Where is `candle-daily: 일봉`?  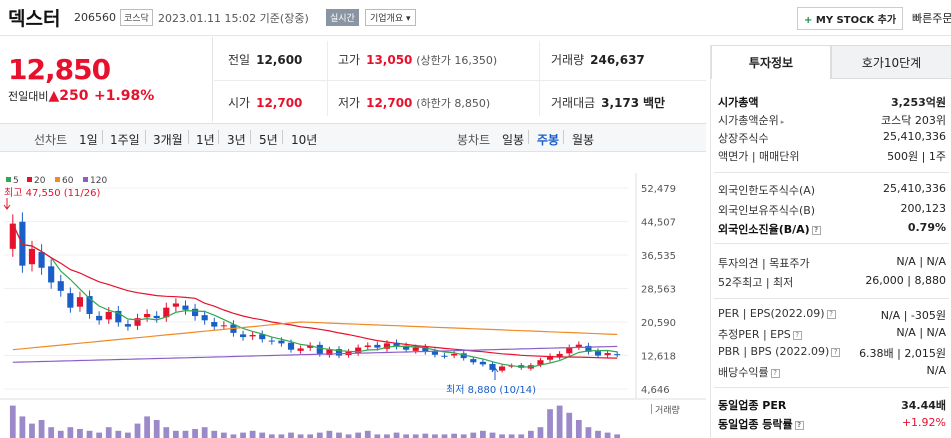
candle-daily: 일봉 is located at coordinates (513, 140).